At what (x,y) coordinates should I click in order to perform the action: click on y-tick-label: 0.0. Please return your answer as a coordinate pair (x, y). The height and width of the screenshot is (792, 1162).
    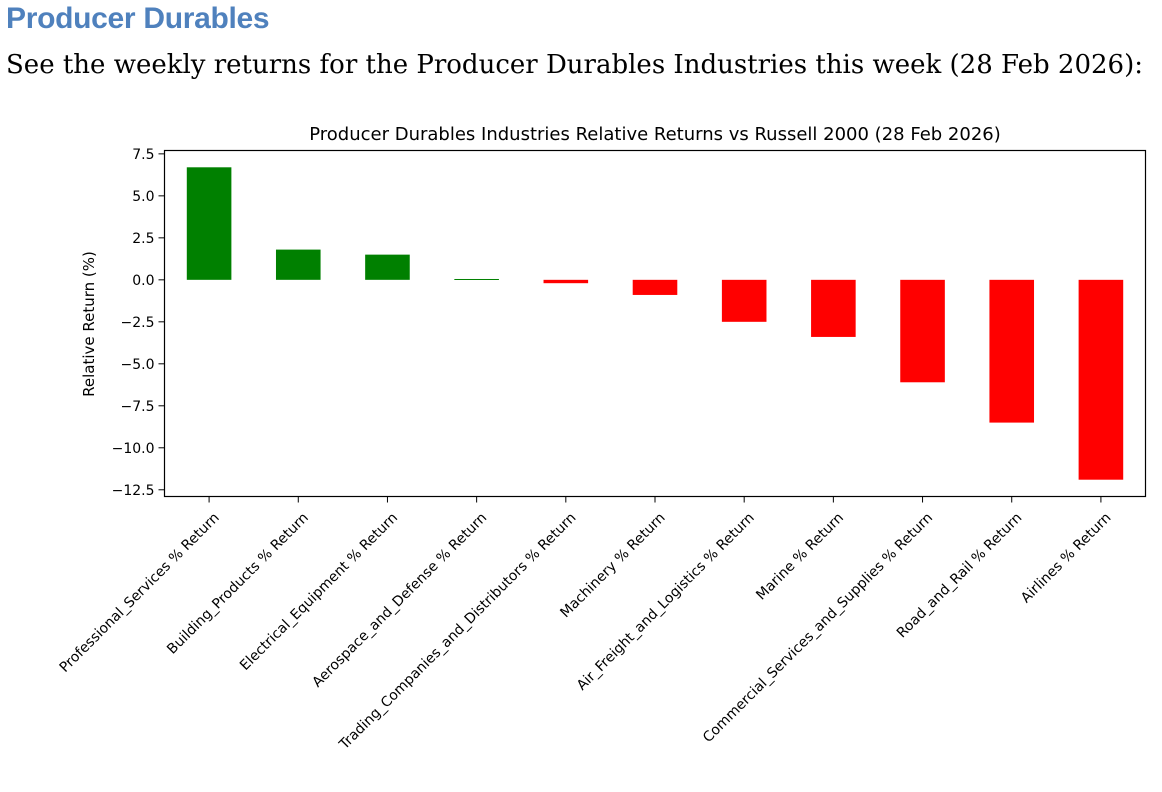
    Looking at the image, I should click on (143, 281).